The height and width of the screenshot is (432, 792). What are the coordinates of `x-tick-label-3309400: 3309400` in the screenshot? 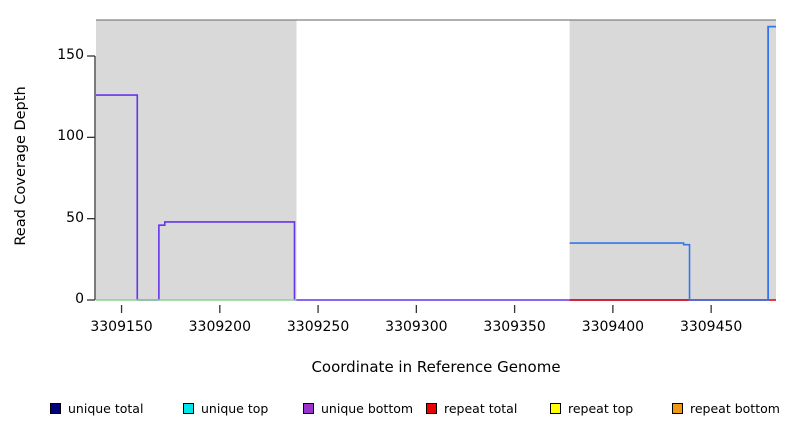 It's located at (613, 327).